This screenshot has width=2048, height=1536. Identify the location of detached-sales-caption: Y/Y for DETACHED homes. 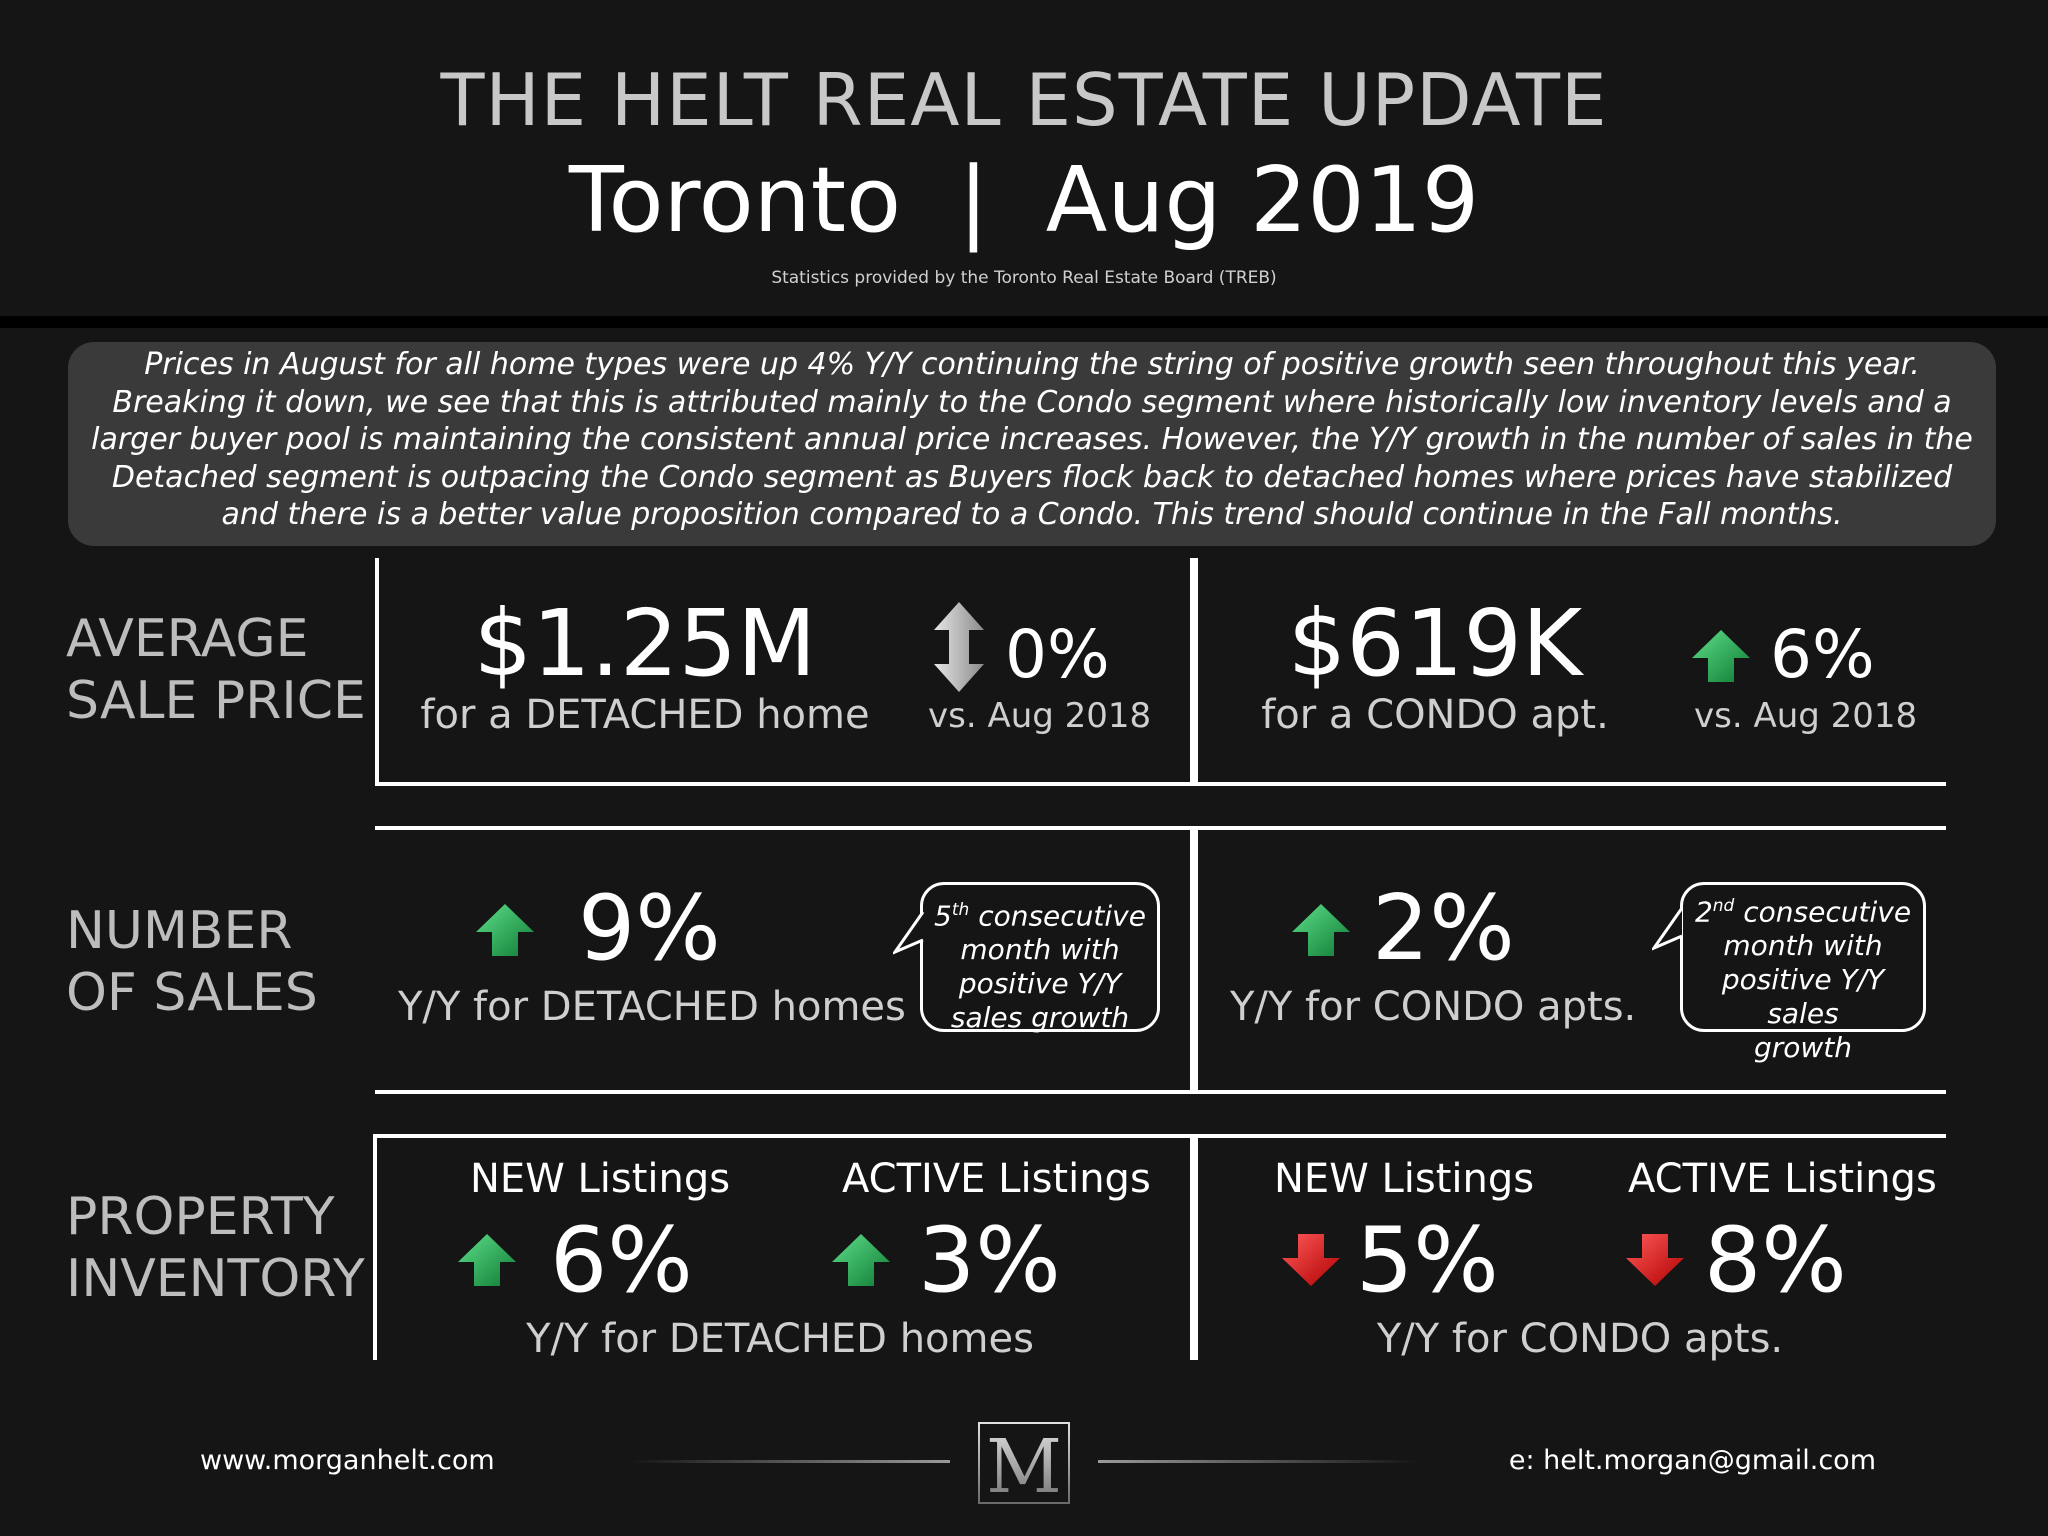
(652, 1007).